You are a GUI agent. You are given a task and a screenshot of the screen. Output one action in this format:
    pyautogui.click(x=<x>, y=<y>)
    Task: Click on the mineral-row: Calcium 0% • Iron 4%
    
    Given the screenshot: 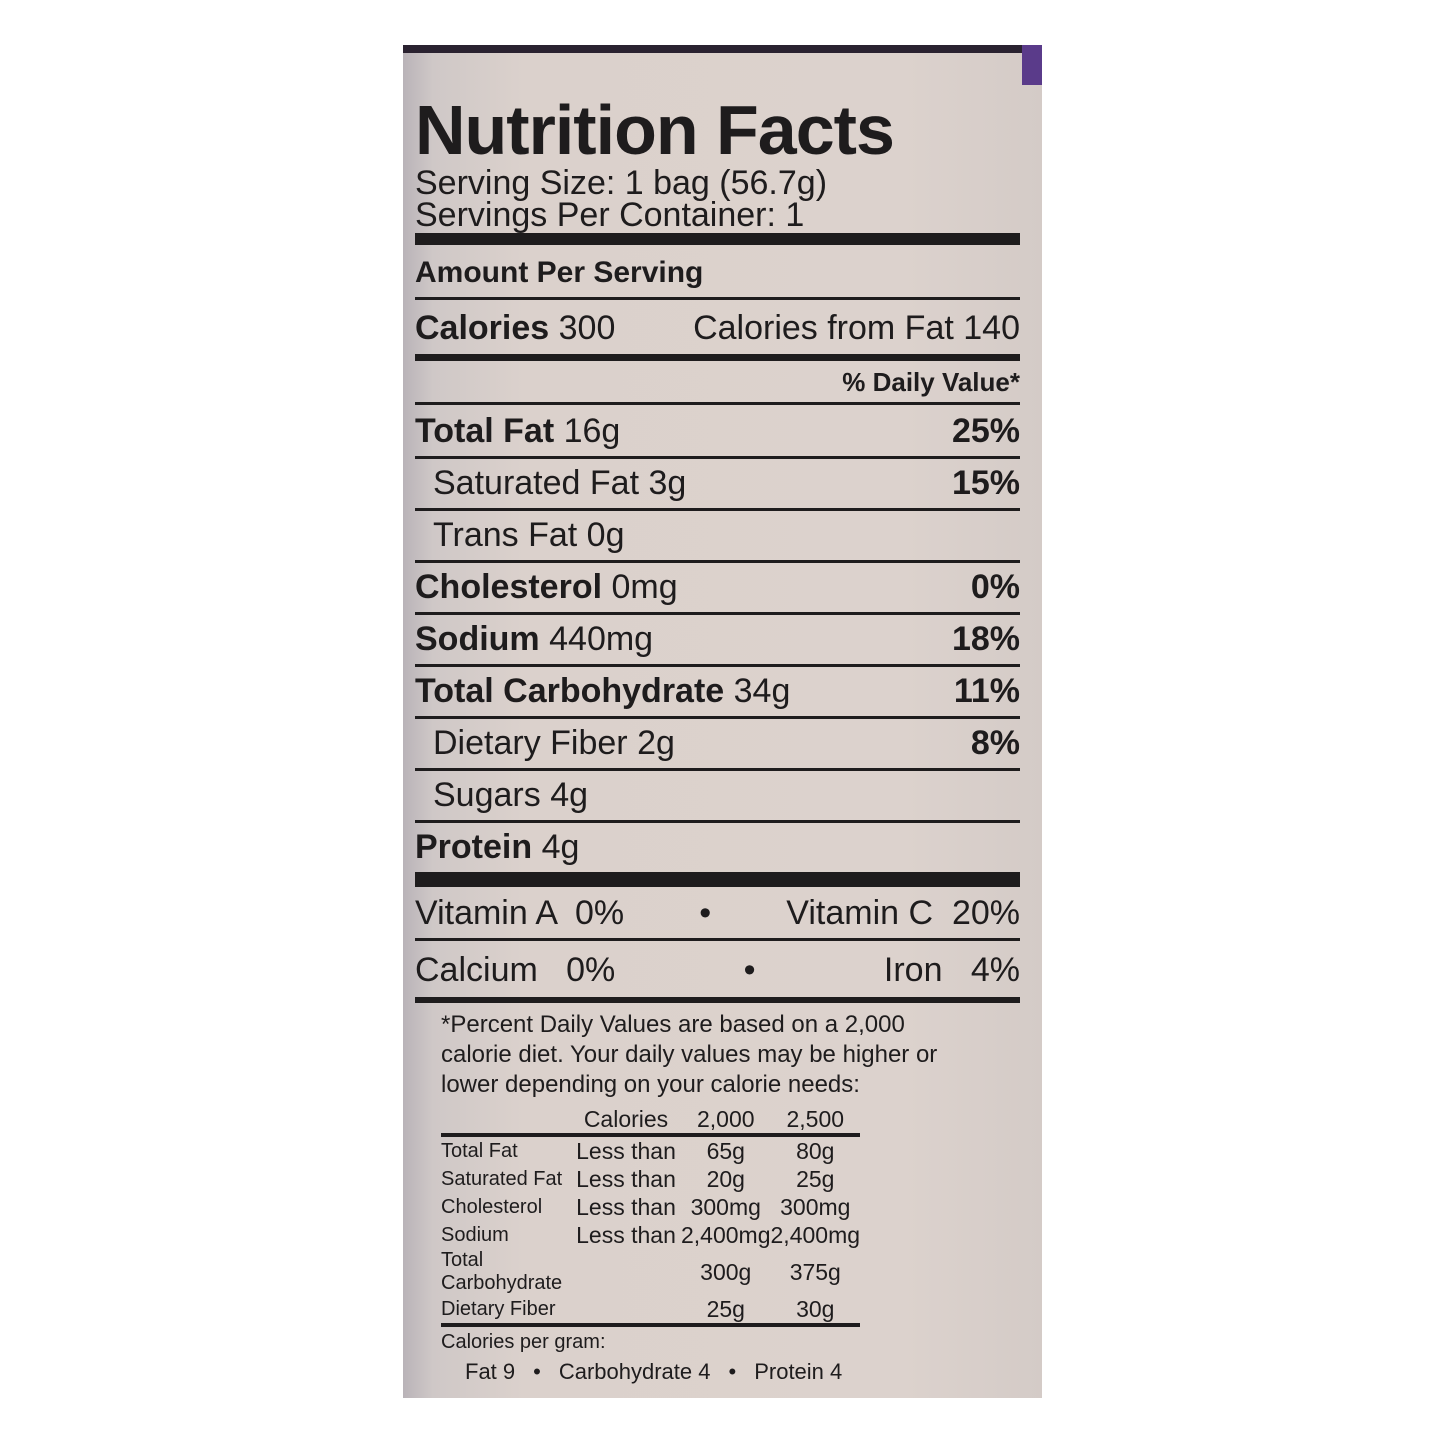 What is the action you would take?
    pyautogui.click(x=717, y=973)
    